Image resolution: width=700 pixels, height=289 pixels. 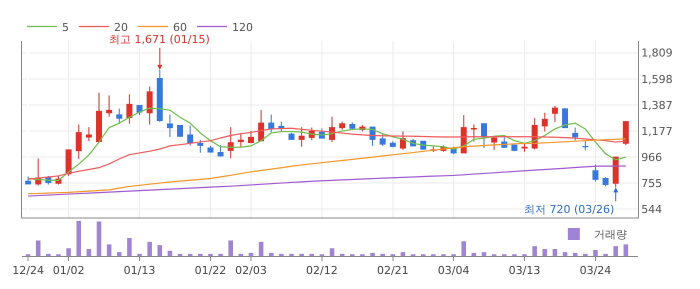 I want to click on x-tick-label: 02/03, so click(x=251, y=271).